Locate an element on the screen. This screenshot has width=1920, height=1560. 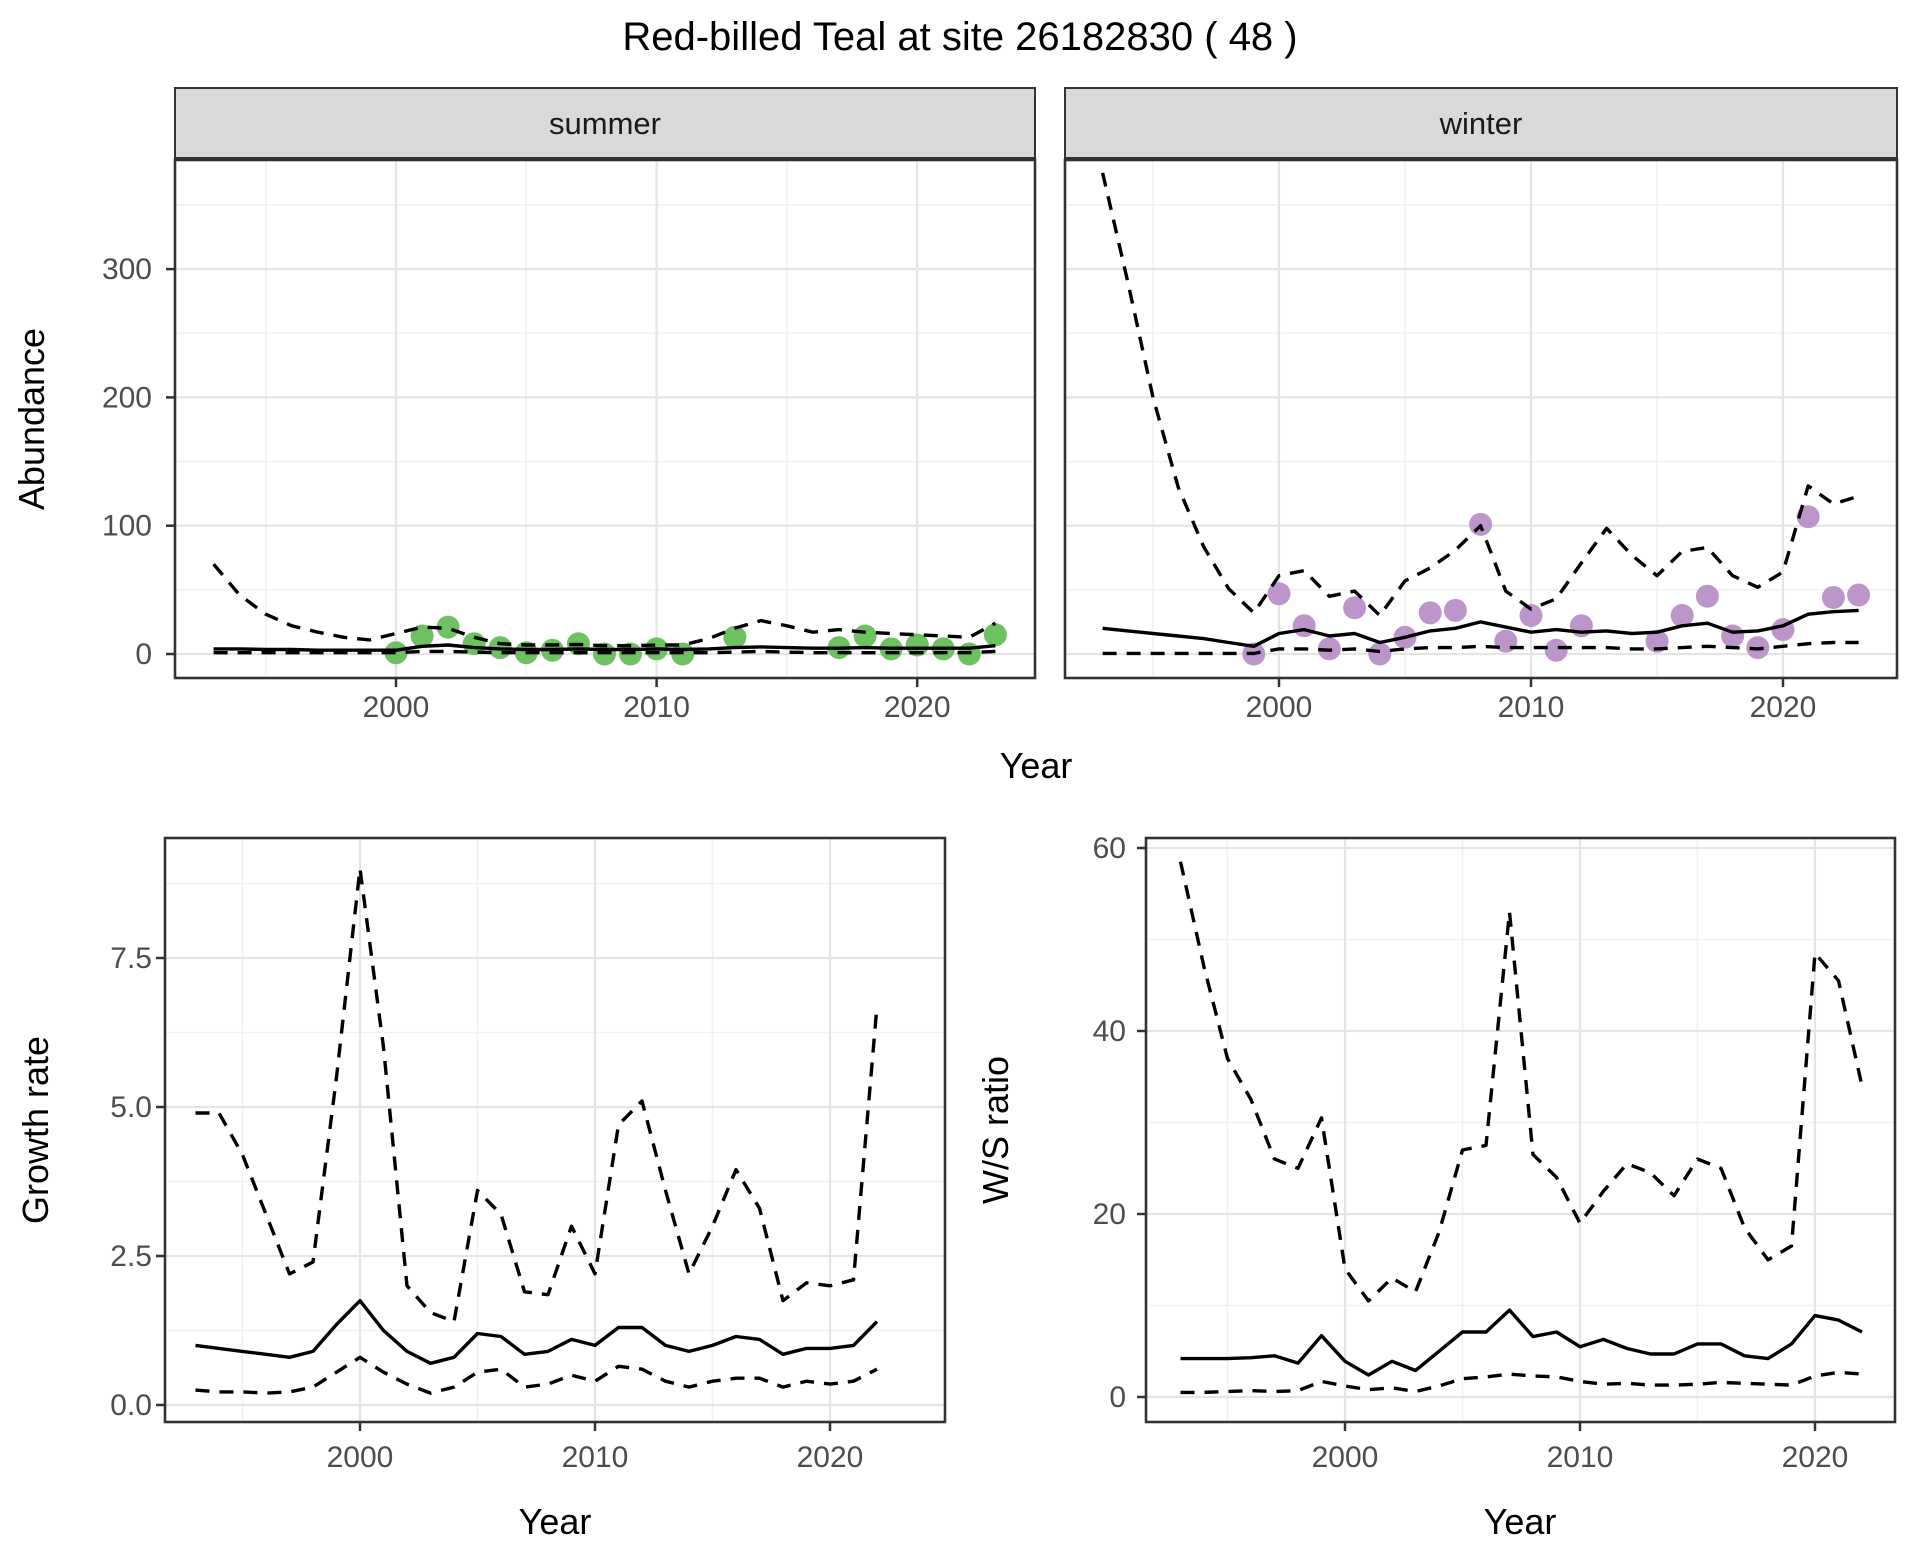
y-tick-label: 20 is located at coordinates (1109, 1214).